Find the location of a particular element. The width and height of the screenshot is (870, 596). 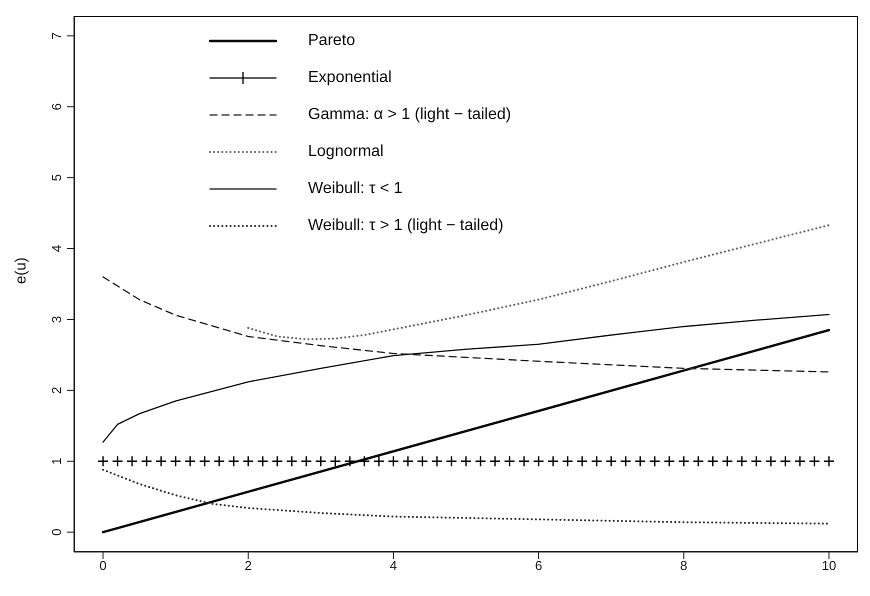

legend-label: Lognormal is located at coordinates (346, 151).